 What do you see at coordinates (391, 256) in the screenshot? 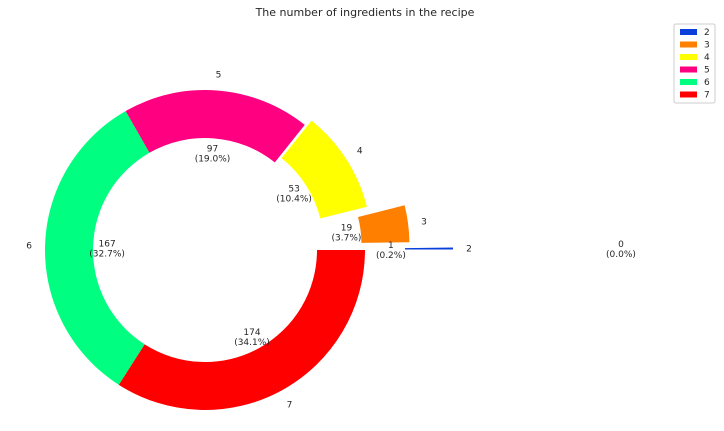
I see `pct-label-2: (0.2%)` at bounding box center [391, 256].